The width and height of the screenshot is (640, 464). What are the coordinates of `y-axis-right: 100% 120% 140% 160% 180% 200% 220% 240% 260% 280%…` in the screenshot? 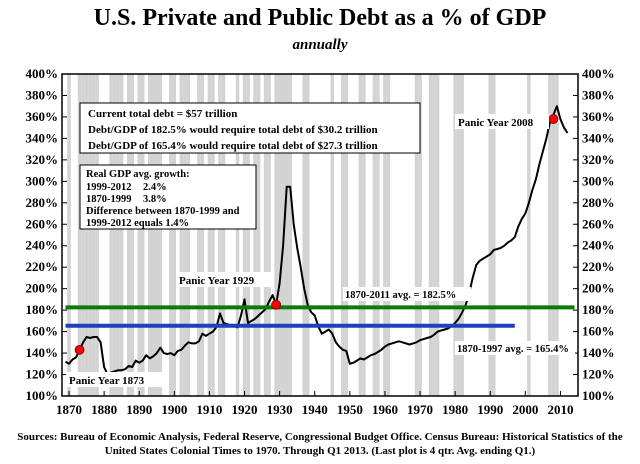 It's located at (594, 234).